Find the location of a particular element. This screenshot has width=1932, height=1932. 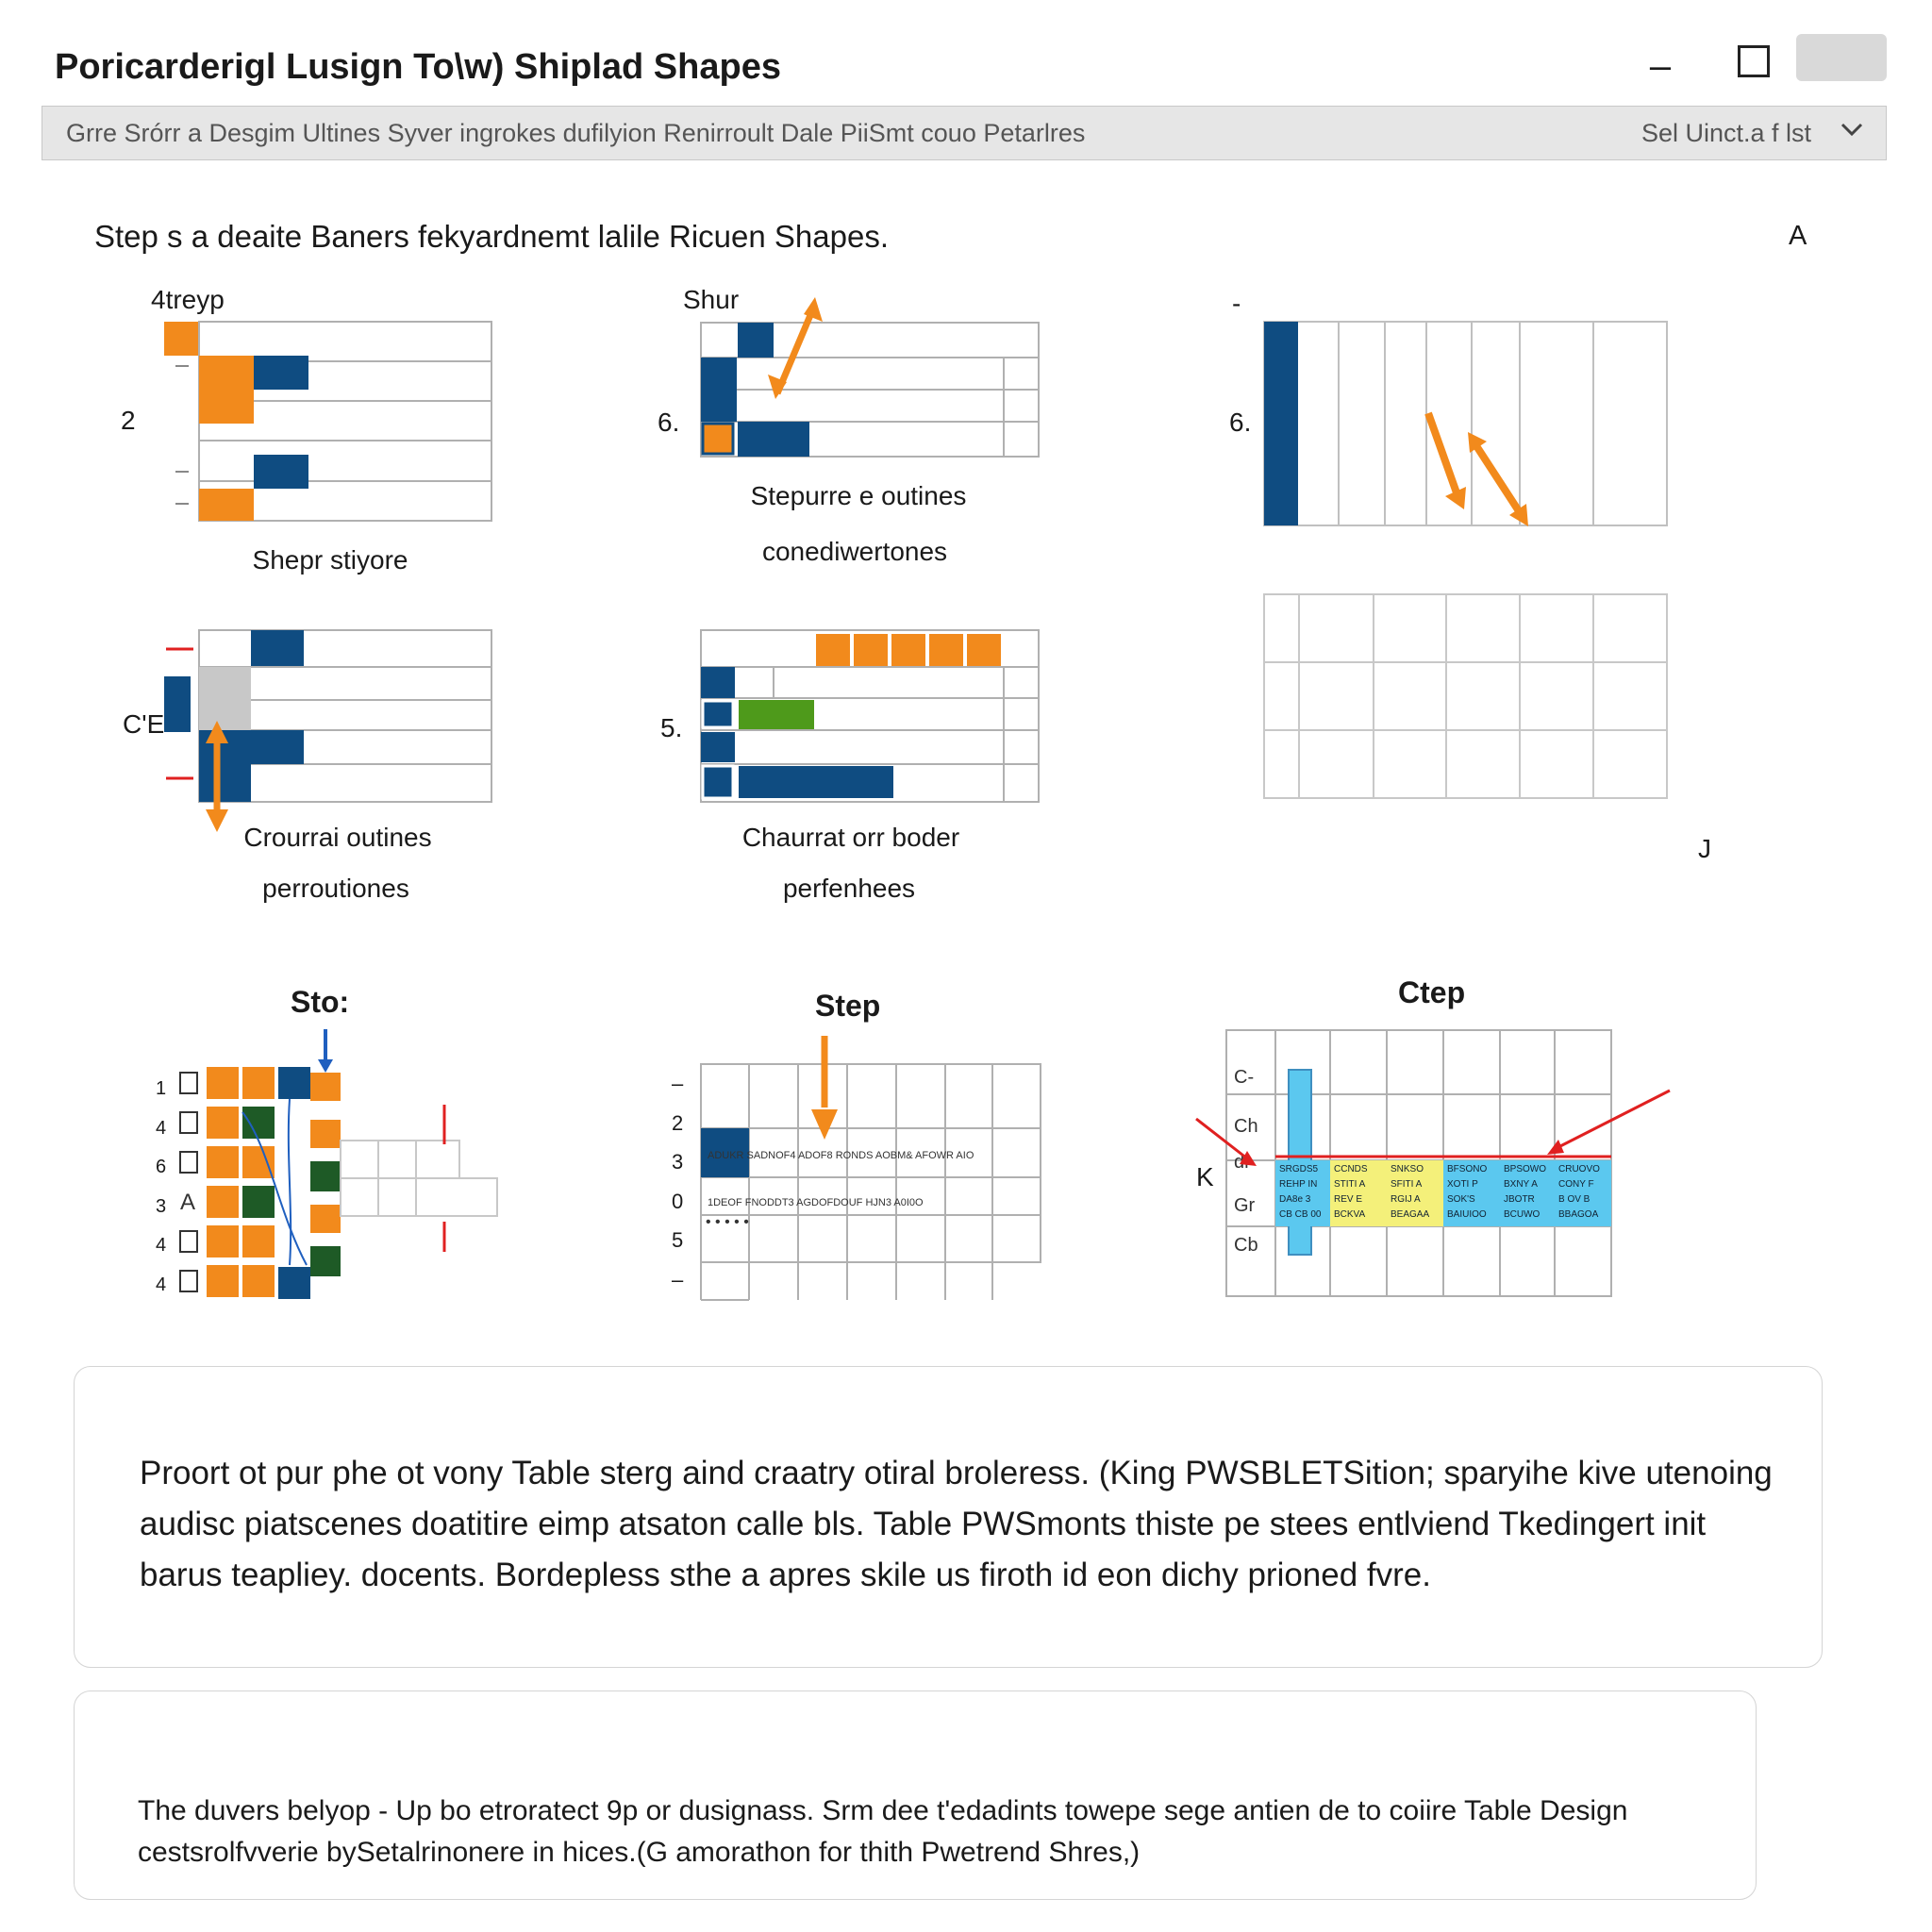

step-diagram-left: A is located at coordinates (339, 1164).